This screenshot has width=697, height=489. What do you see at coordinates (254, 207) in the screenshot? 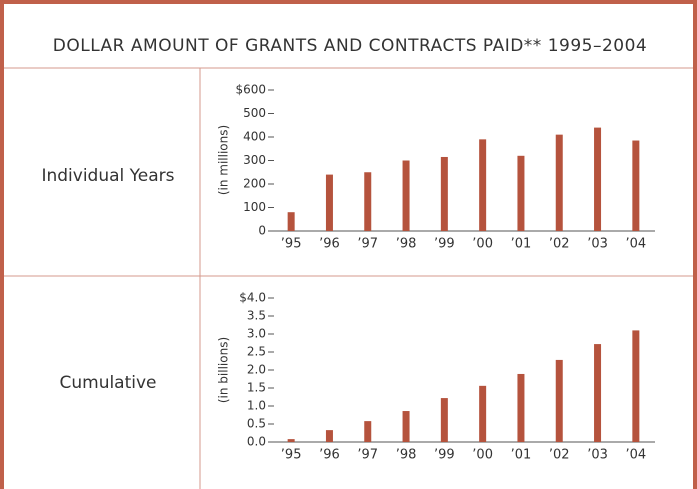
I see `y-tick-label: 100` at bounding box center [254, 207].